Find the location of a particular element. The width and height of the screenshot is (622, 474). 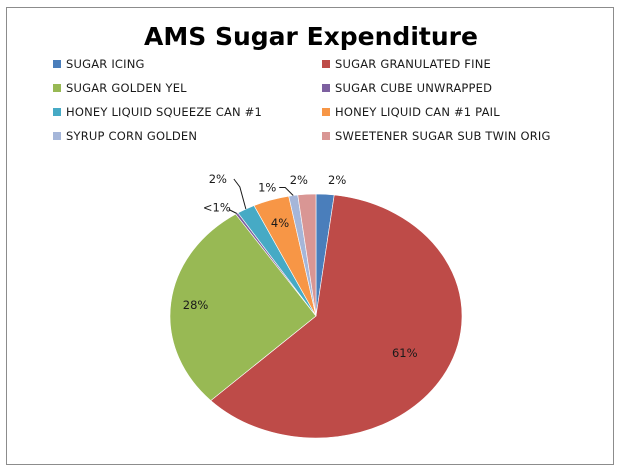

legend-item: SWEETENER SUGAR SUB TWIN ORIG is located at coordinates (436, 136).